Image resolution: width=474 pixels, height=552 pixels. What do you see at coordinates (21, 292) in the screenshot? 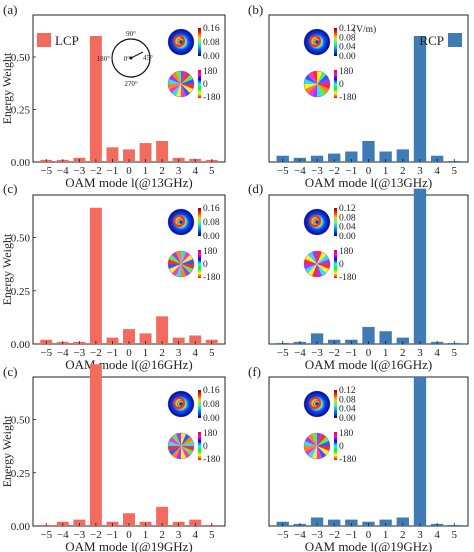
I see `y-tick-label: 0.25` at bounding box center [21, 292].